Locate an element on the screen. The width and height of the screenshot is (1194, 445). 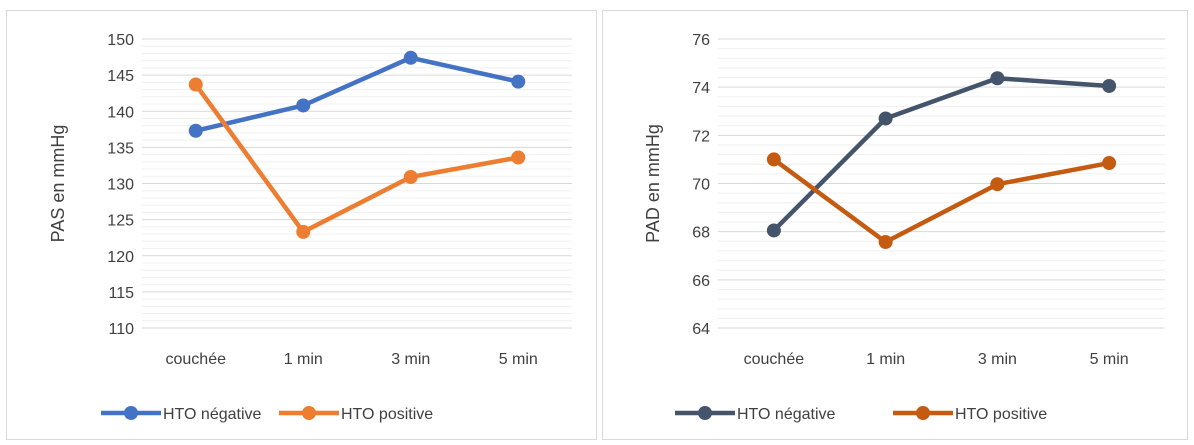
y-tick-label: 145 is located at coordinates (120, 76).